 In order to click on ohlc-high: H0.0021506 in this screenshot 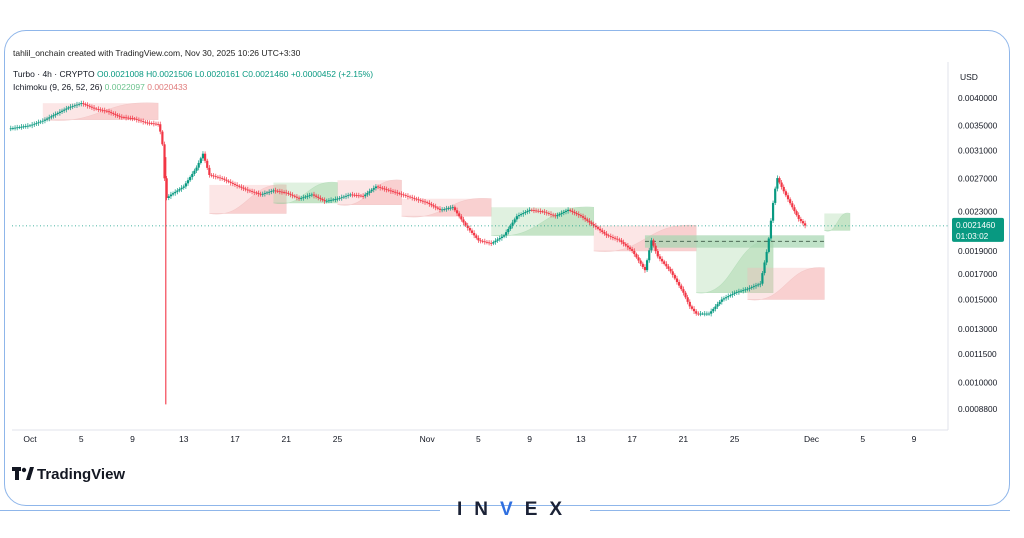, I will do `click(169, 74)`.